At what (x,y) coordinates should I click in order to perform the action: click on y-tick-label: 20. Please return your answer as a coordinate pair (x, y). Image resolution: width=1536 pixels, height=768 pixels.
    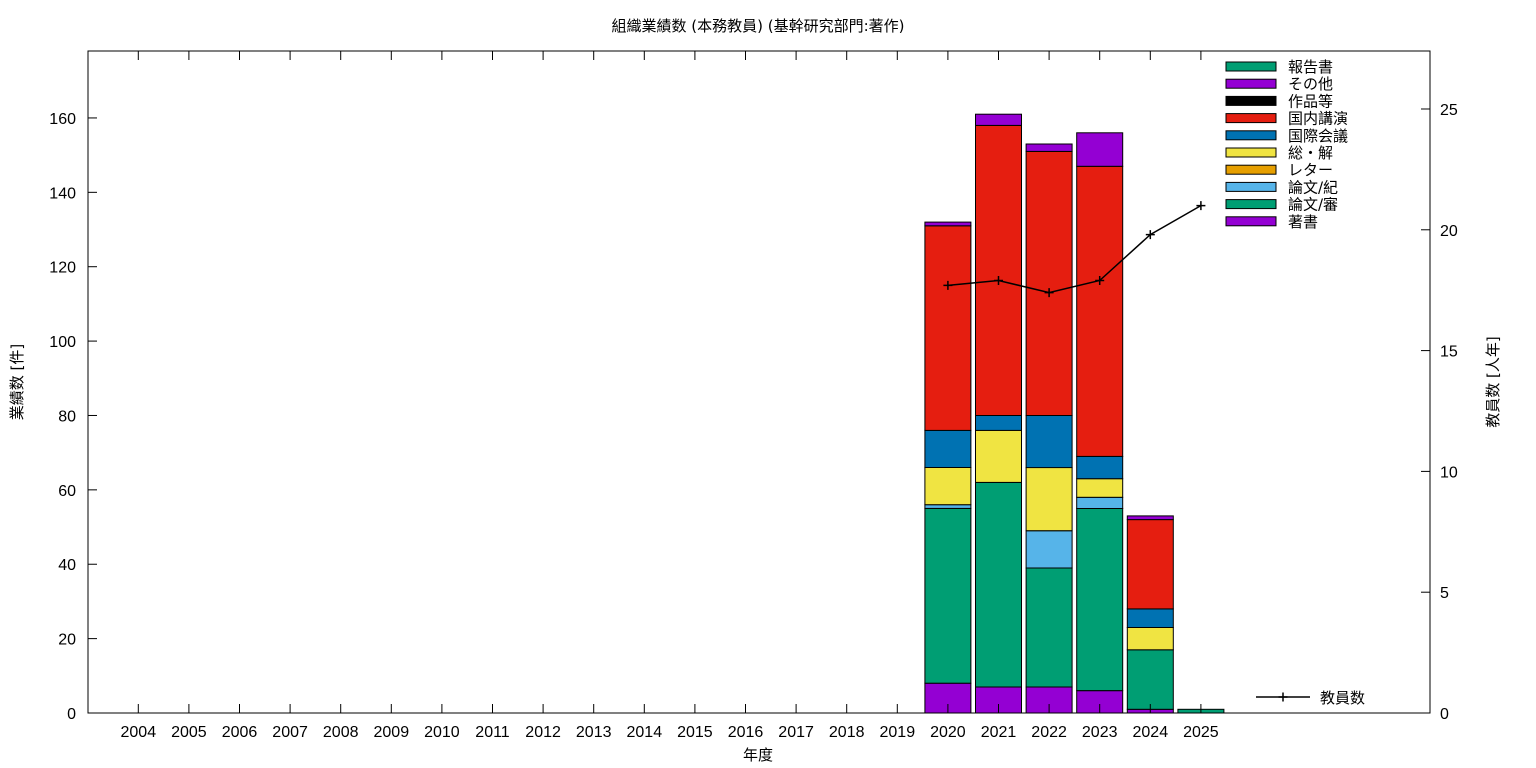
    Looking at the image, I should click on (67, 640).